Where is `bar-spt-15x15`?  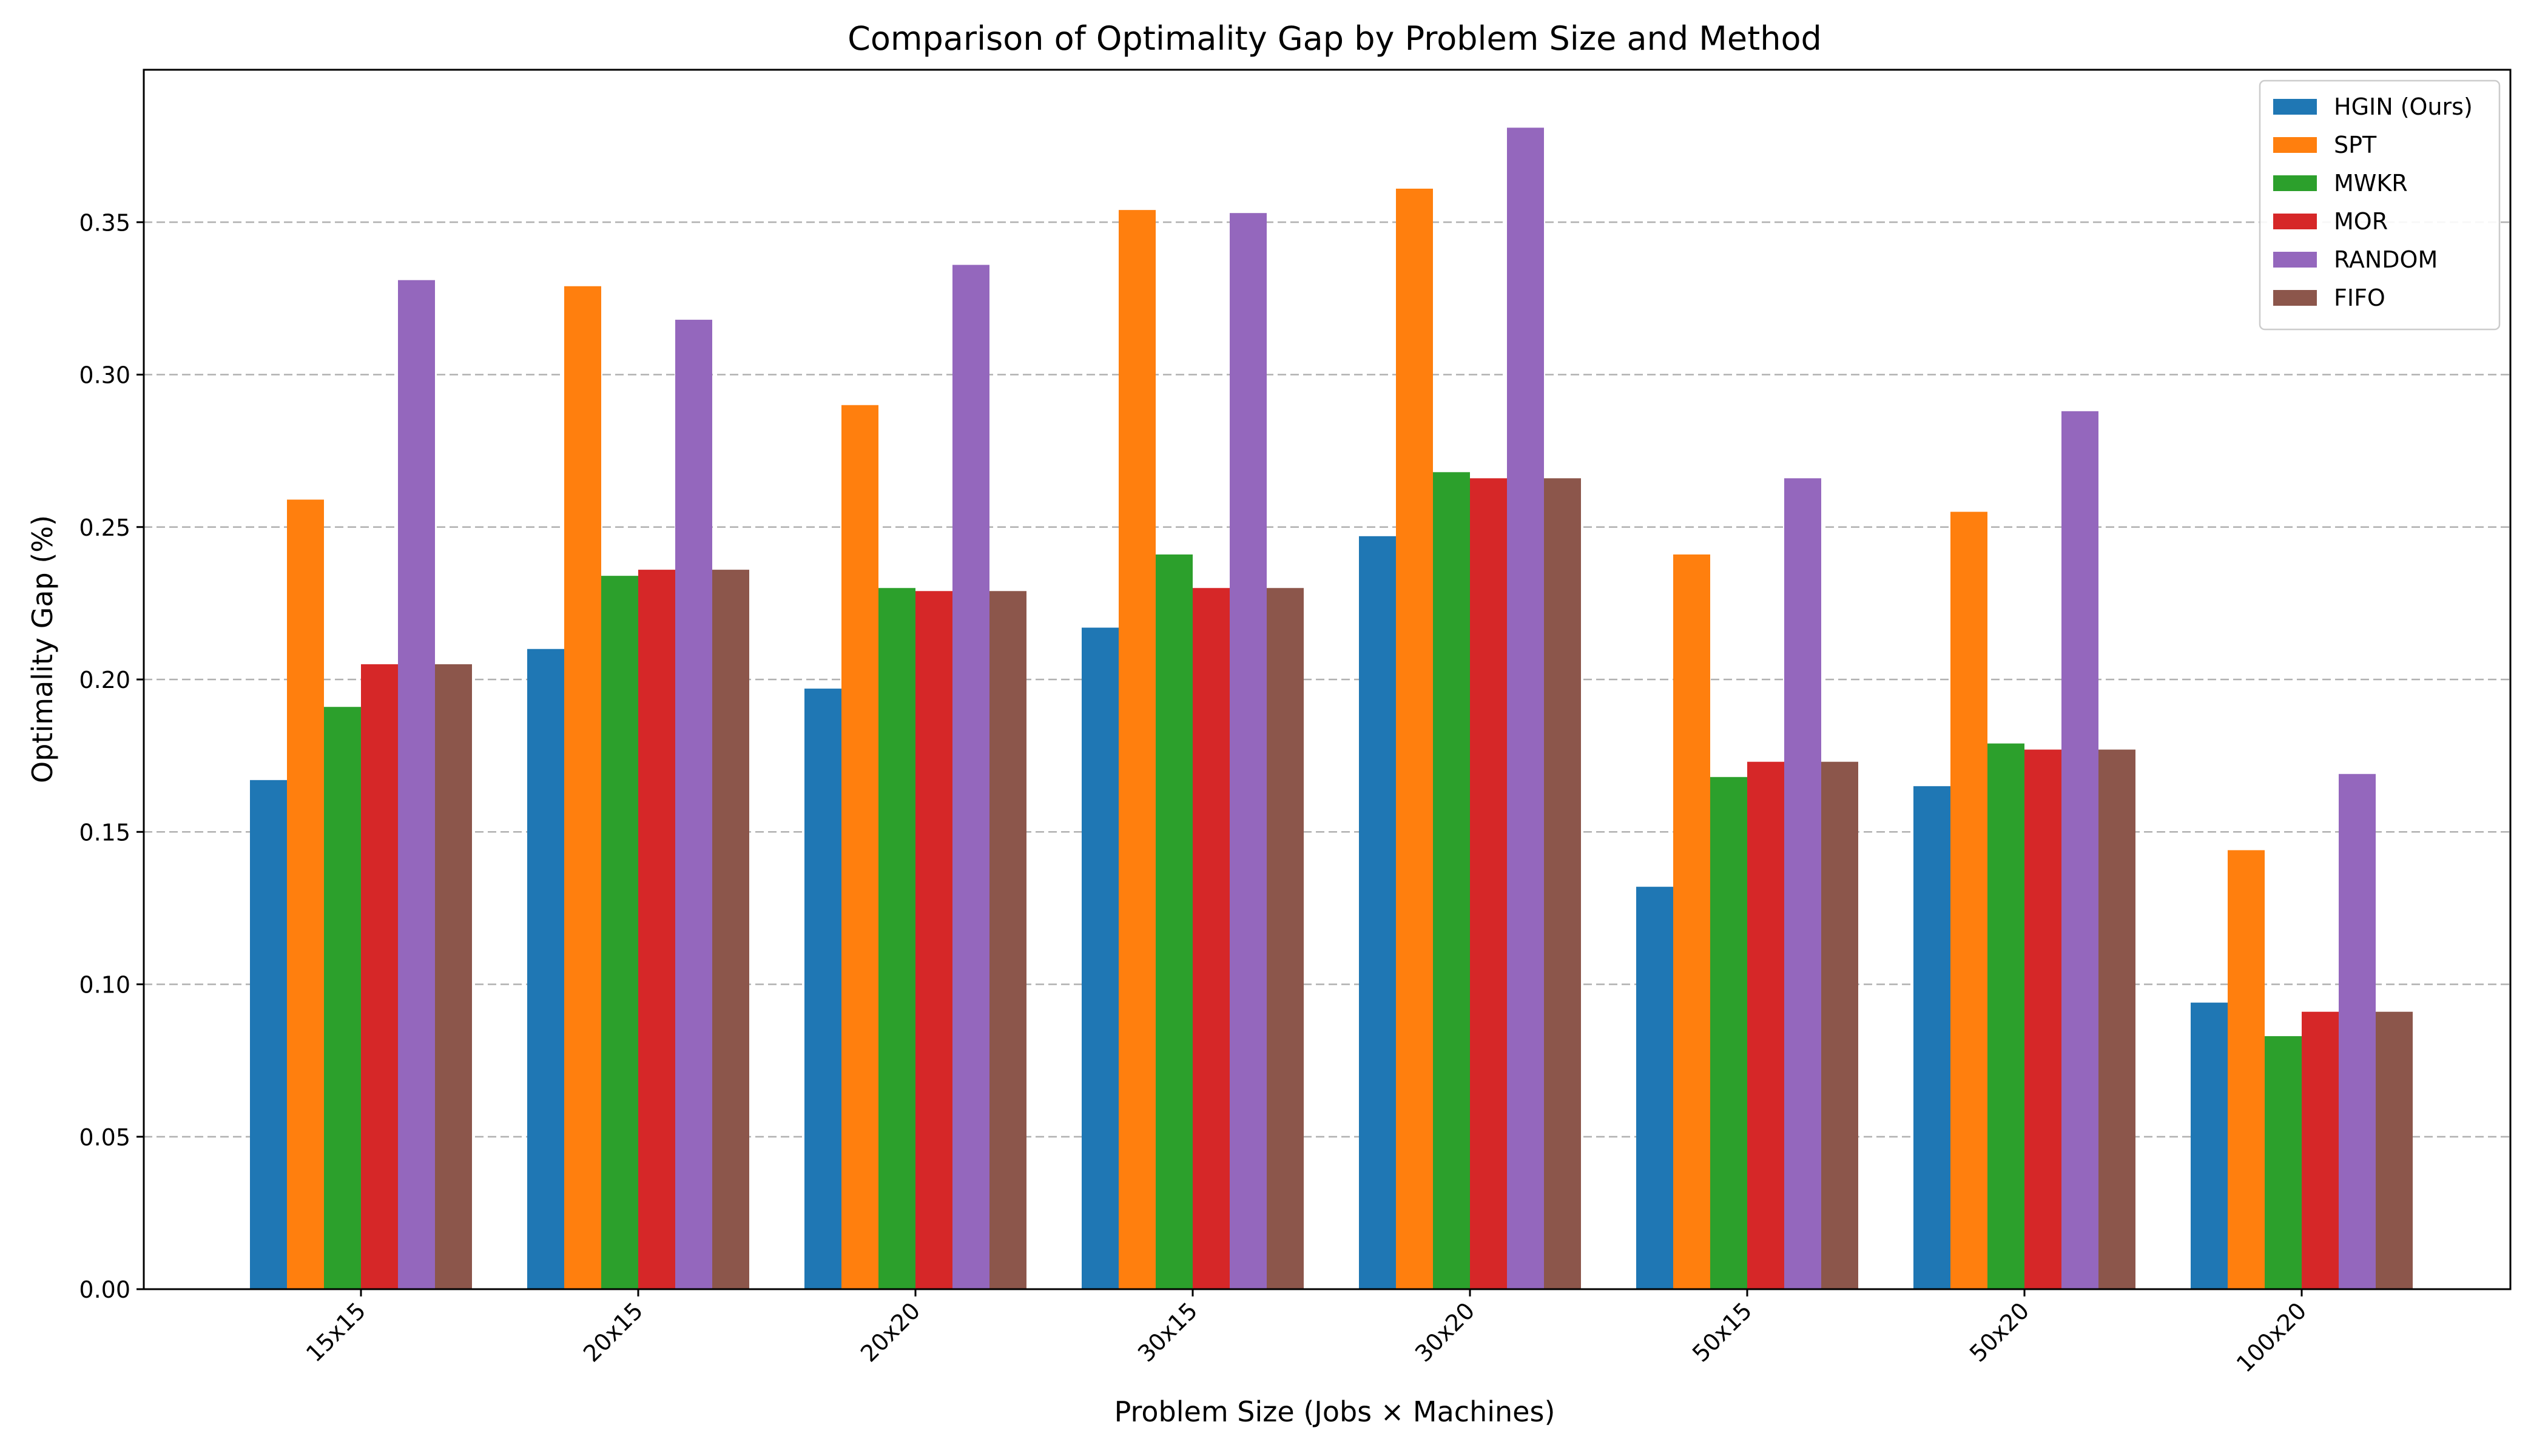
bar-spt-15x15 is located at coordinates (305, 894).